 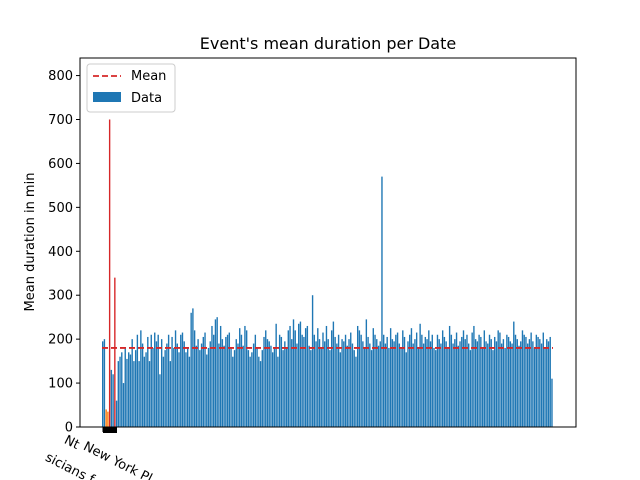 I want to click on y-tick-label: 200, so click(x=60, y=340).